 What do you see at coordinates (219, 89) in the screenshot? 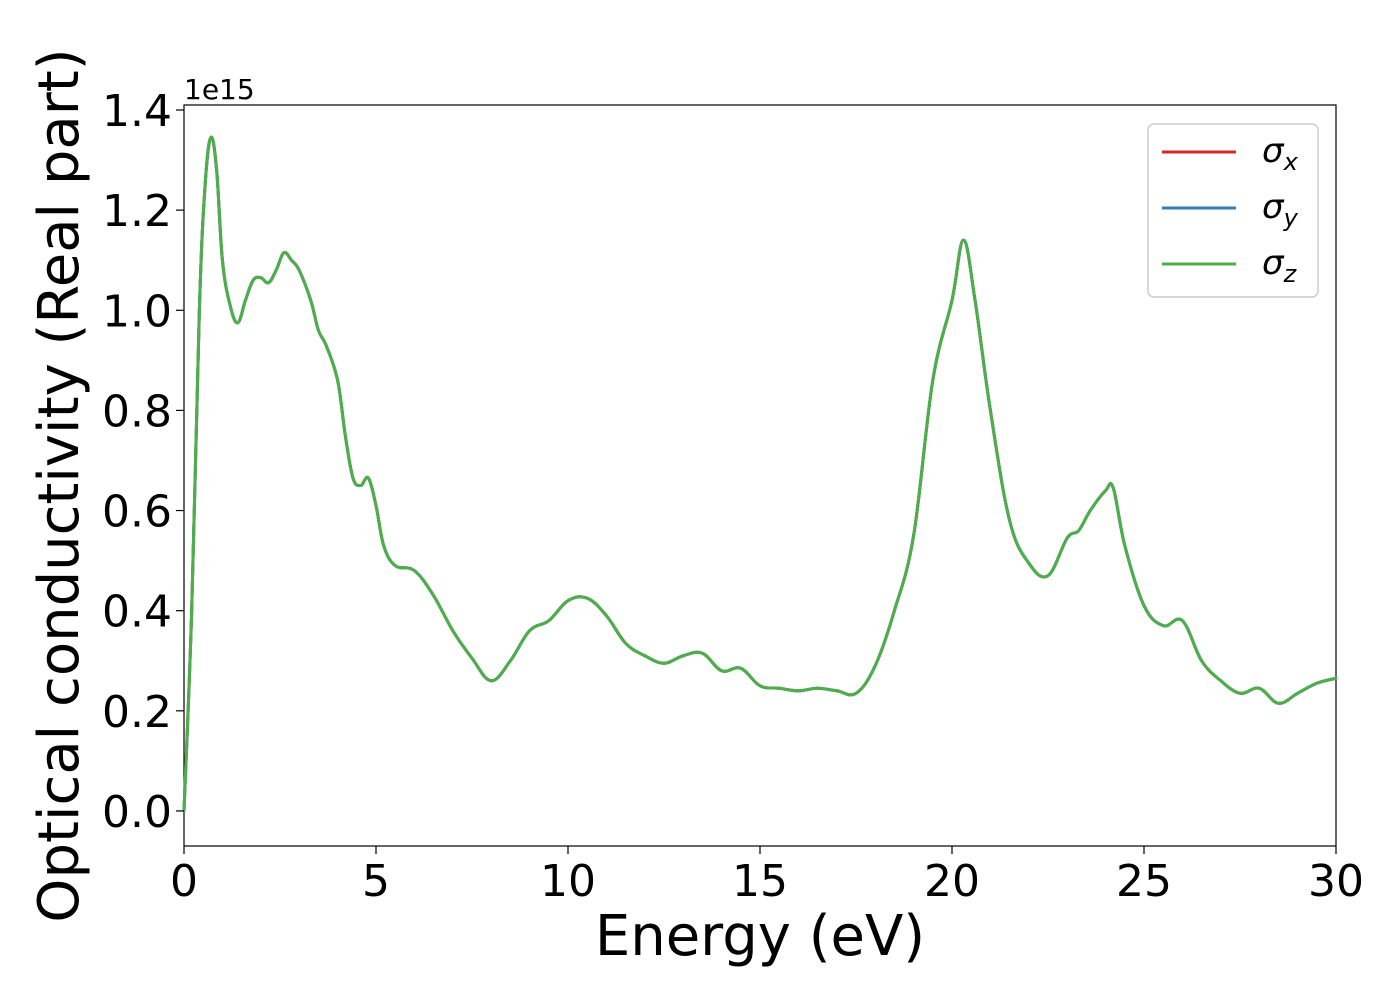
I see `y-axis-offset-text: 1e15` at bounding box center [219, 89].